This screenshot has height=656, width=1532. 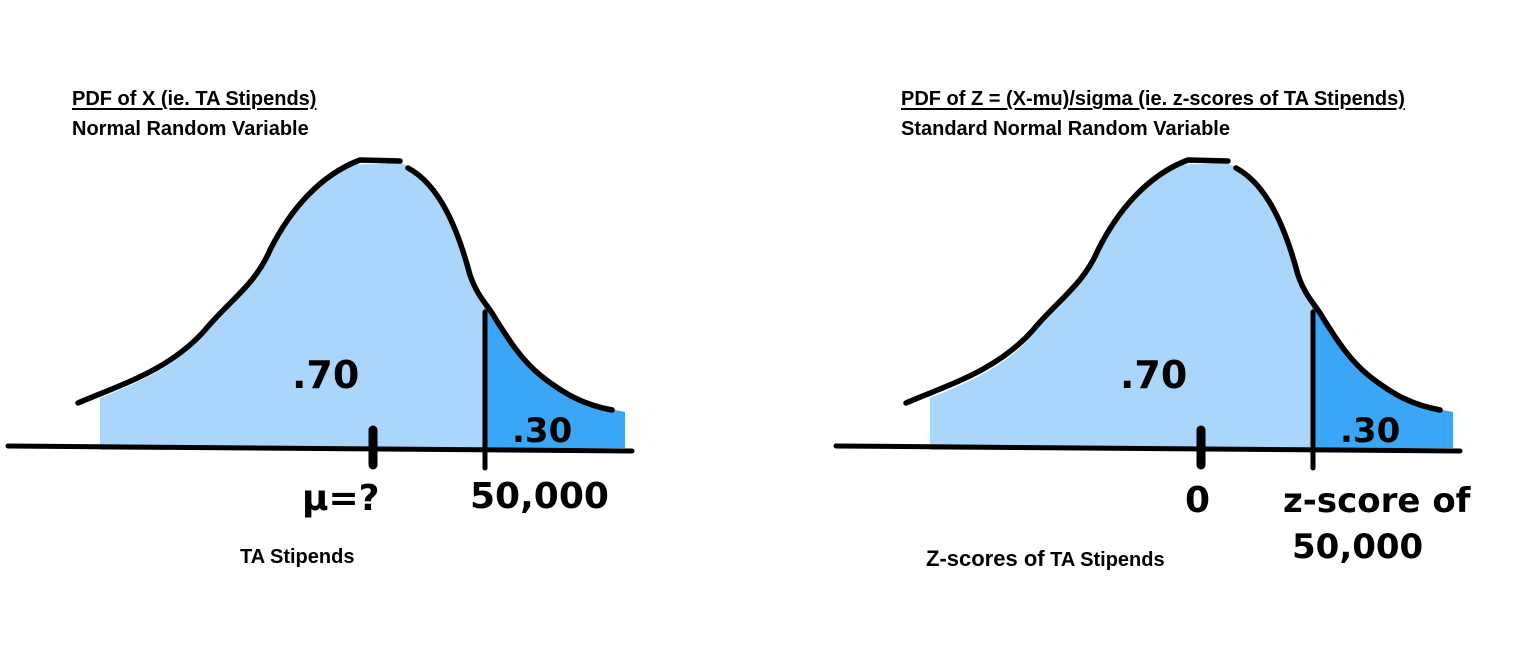 I want to click on left-title: PDF of X (ie. TA Stipends), so click(x=194, y=99).